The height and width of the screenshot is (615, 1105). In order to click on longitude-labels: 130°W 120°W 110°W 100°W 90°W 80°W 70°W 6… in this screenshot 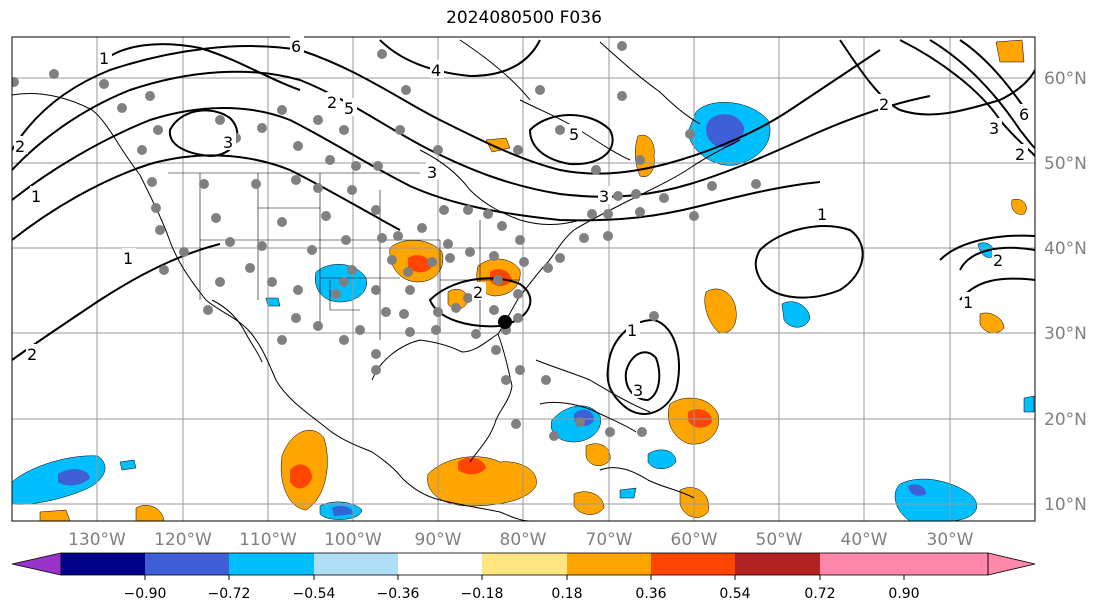, I will do `click(521, 540)`.